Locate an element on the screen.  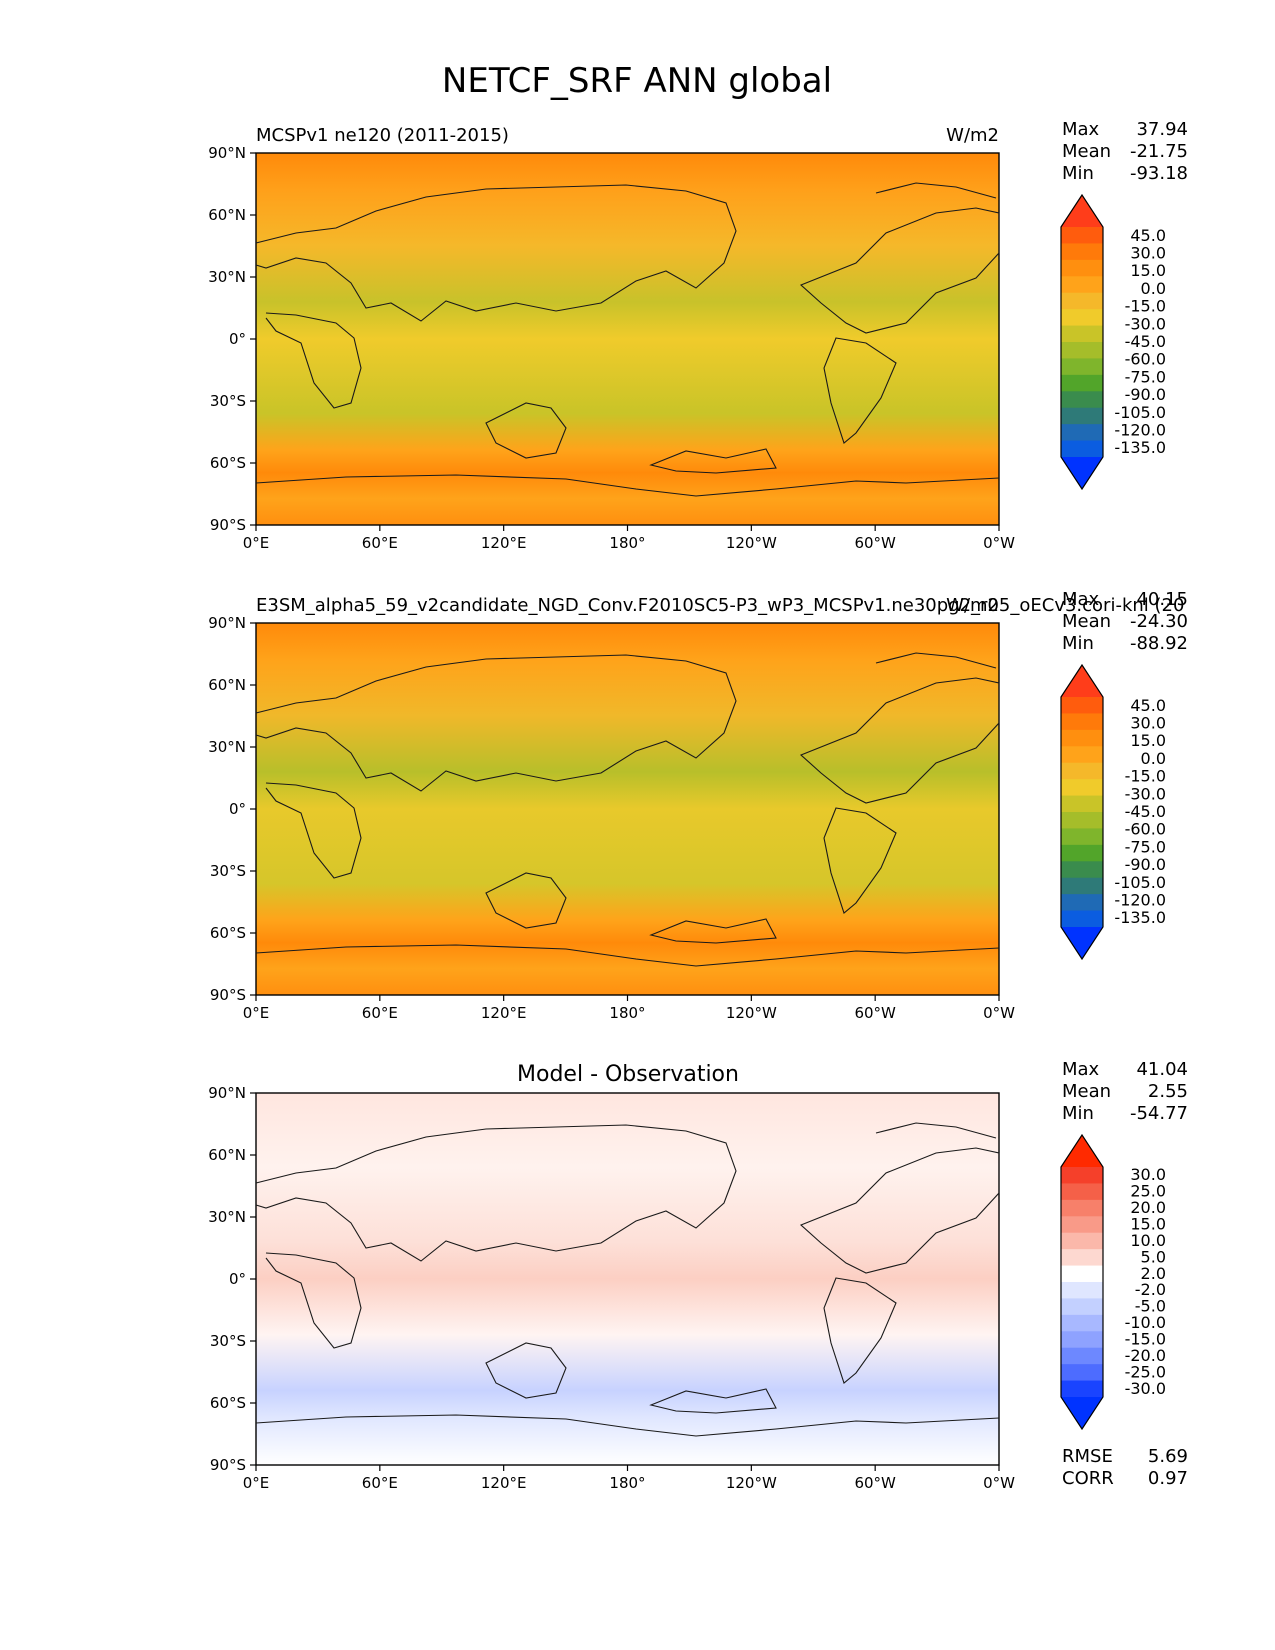
colorbar-tick-label: -2.0 is located at coordinates (1150, 1289).